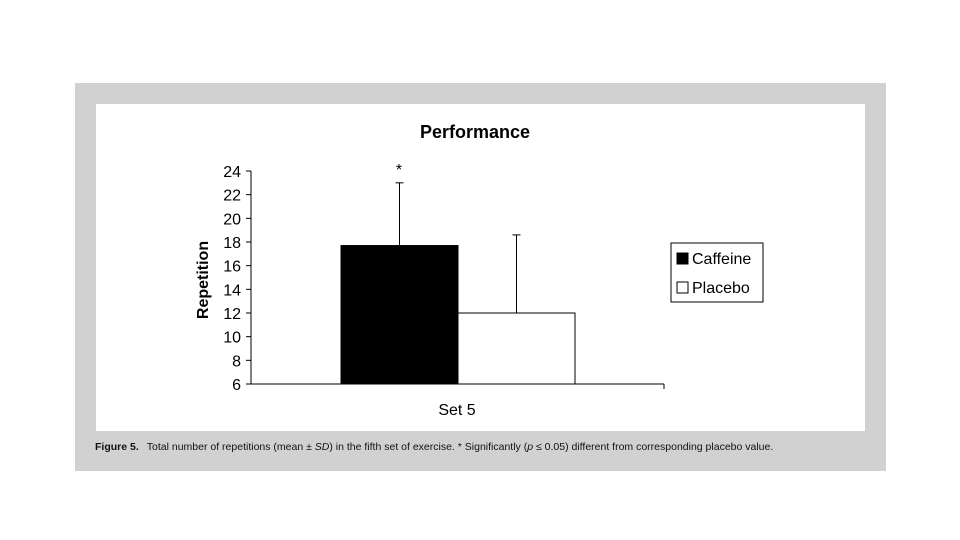  I want to click on x-category-label: Set 5, so click(456, 410).